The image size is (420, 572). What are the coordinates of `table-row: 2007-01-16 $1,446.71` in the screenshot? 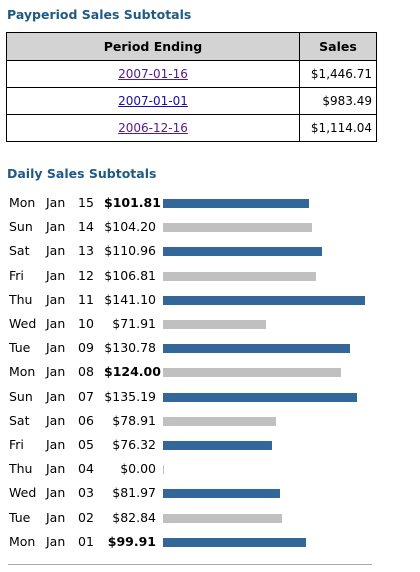 It's located at (191, 74).